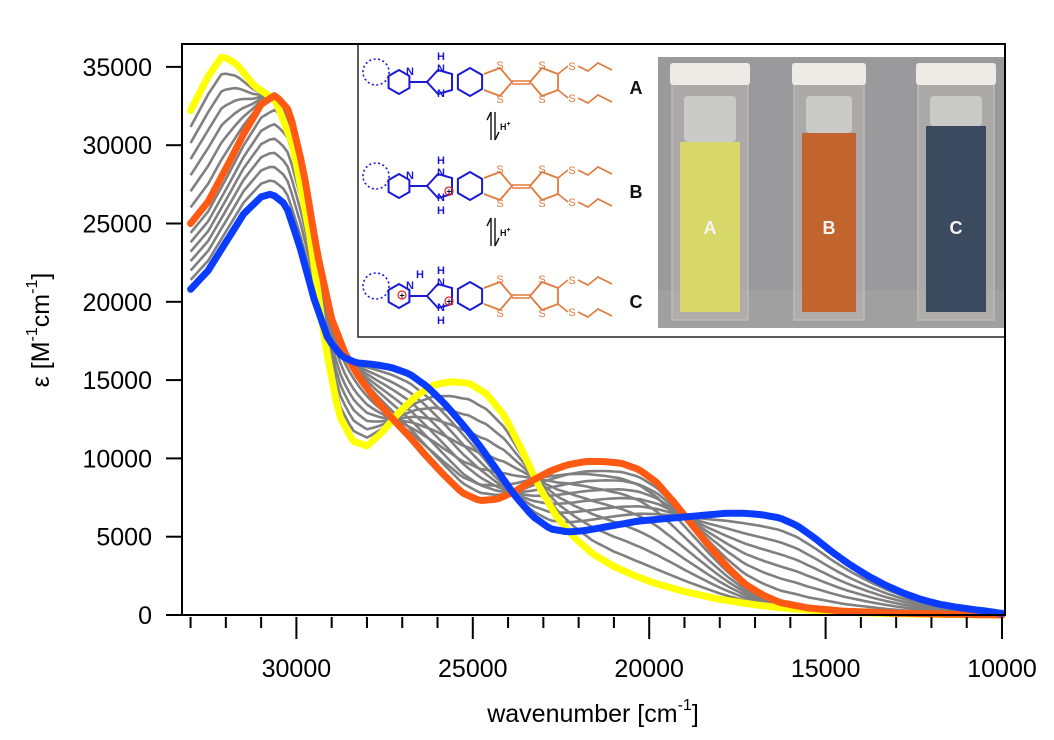 This screenshot has width=1054, height=740. Describe the element at coordinates (39, 330) in the screenshot. I see `y-axis-title: ε [M-1cm-1]` at that location.